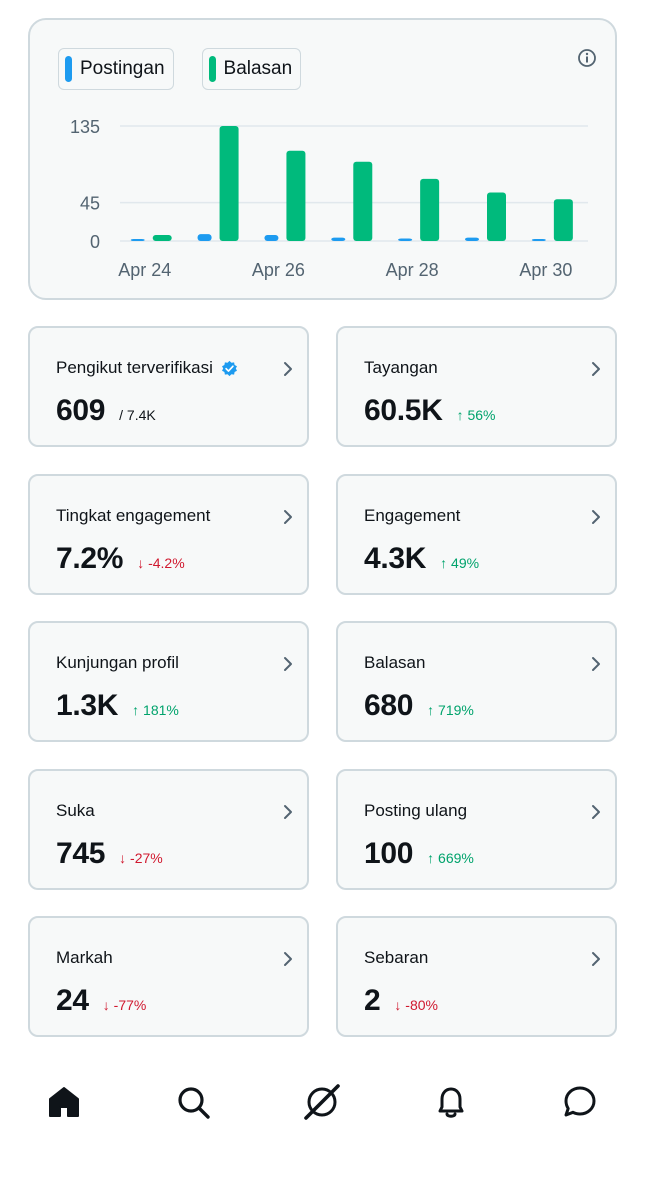 This screenshot has width=645, height=1200. What do you see at coordinates (278, 270) in the screenshot?
I see `x-tick-label: Apr 26` at bounding box center [278, 270].